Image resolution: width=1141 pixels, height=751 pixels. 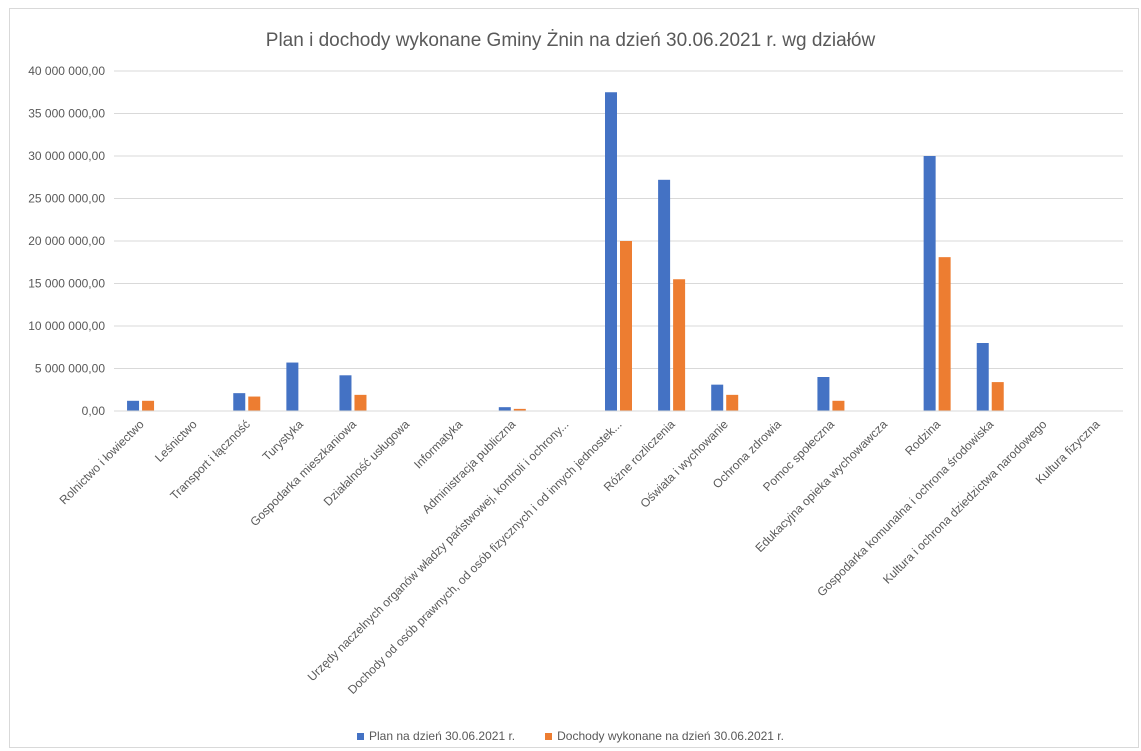 What do you see at coordinates (70, 369) in the screenshot?
I see `y-tick-label: 5 000 000,00` at bounding box center [70, 369].